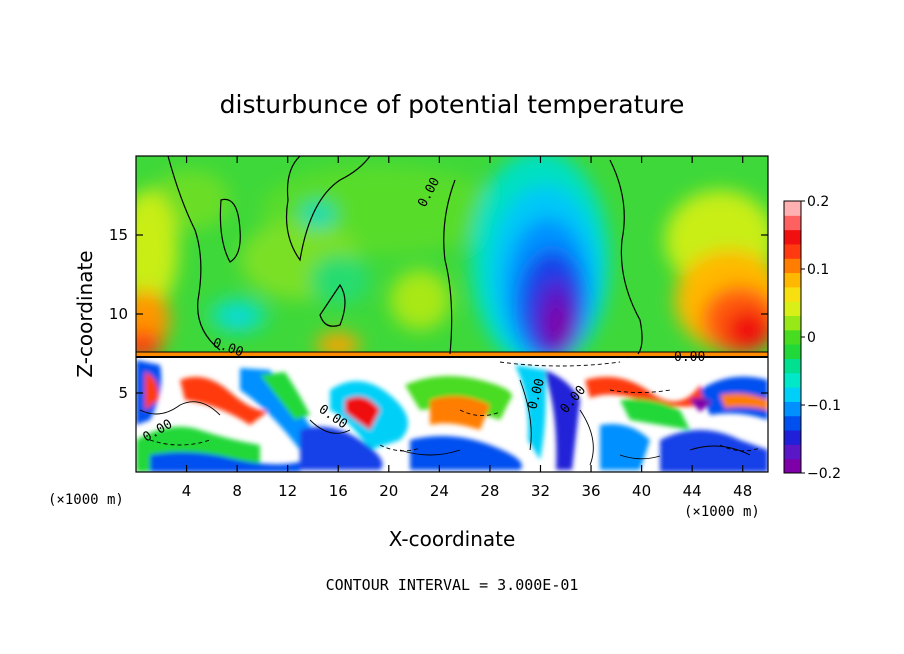 The height and width of the screenshot is (654, 904). Describe the element at coordinates (85, 313) in the screenshot. I see `y-axis-label: Z-coordinate` at that location.